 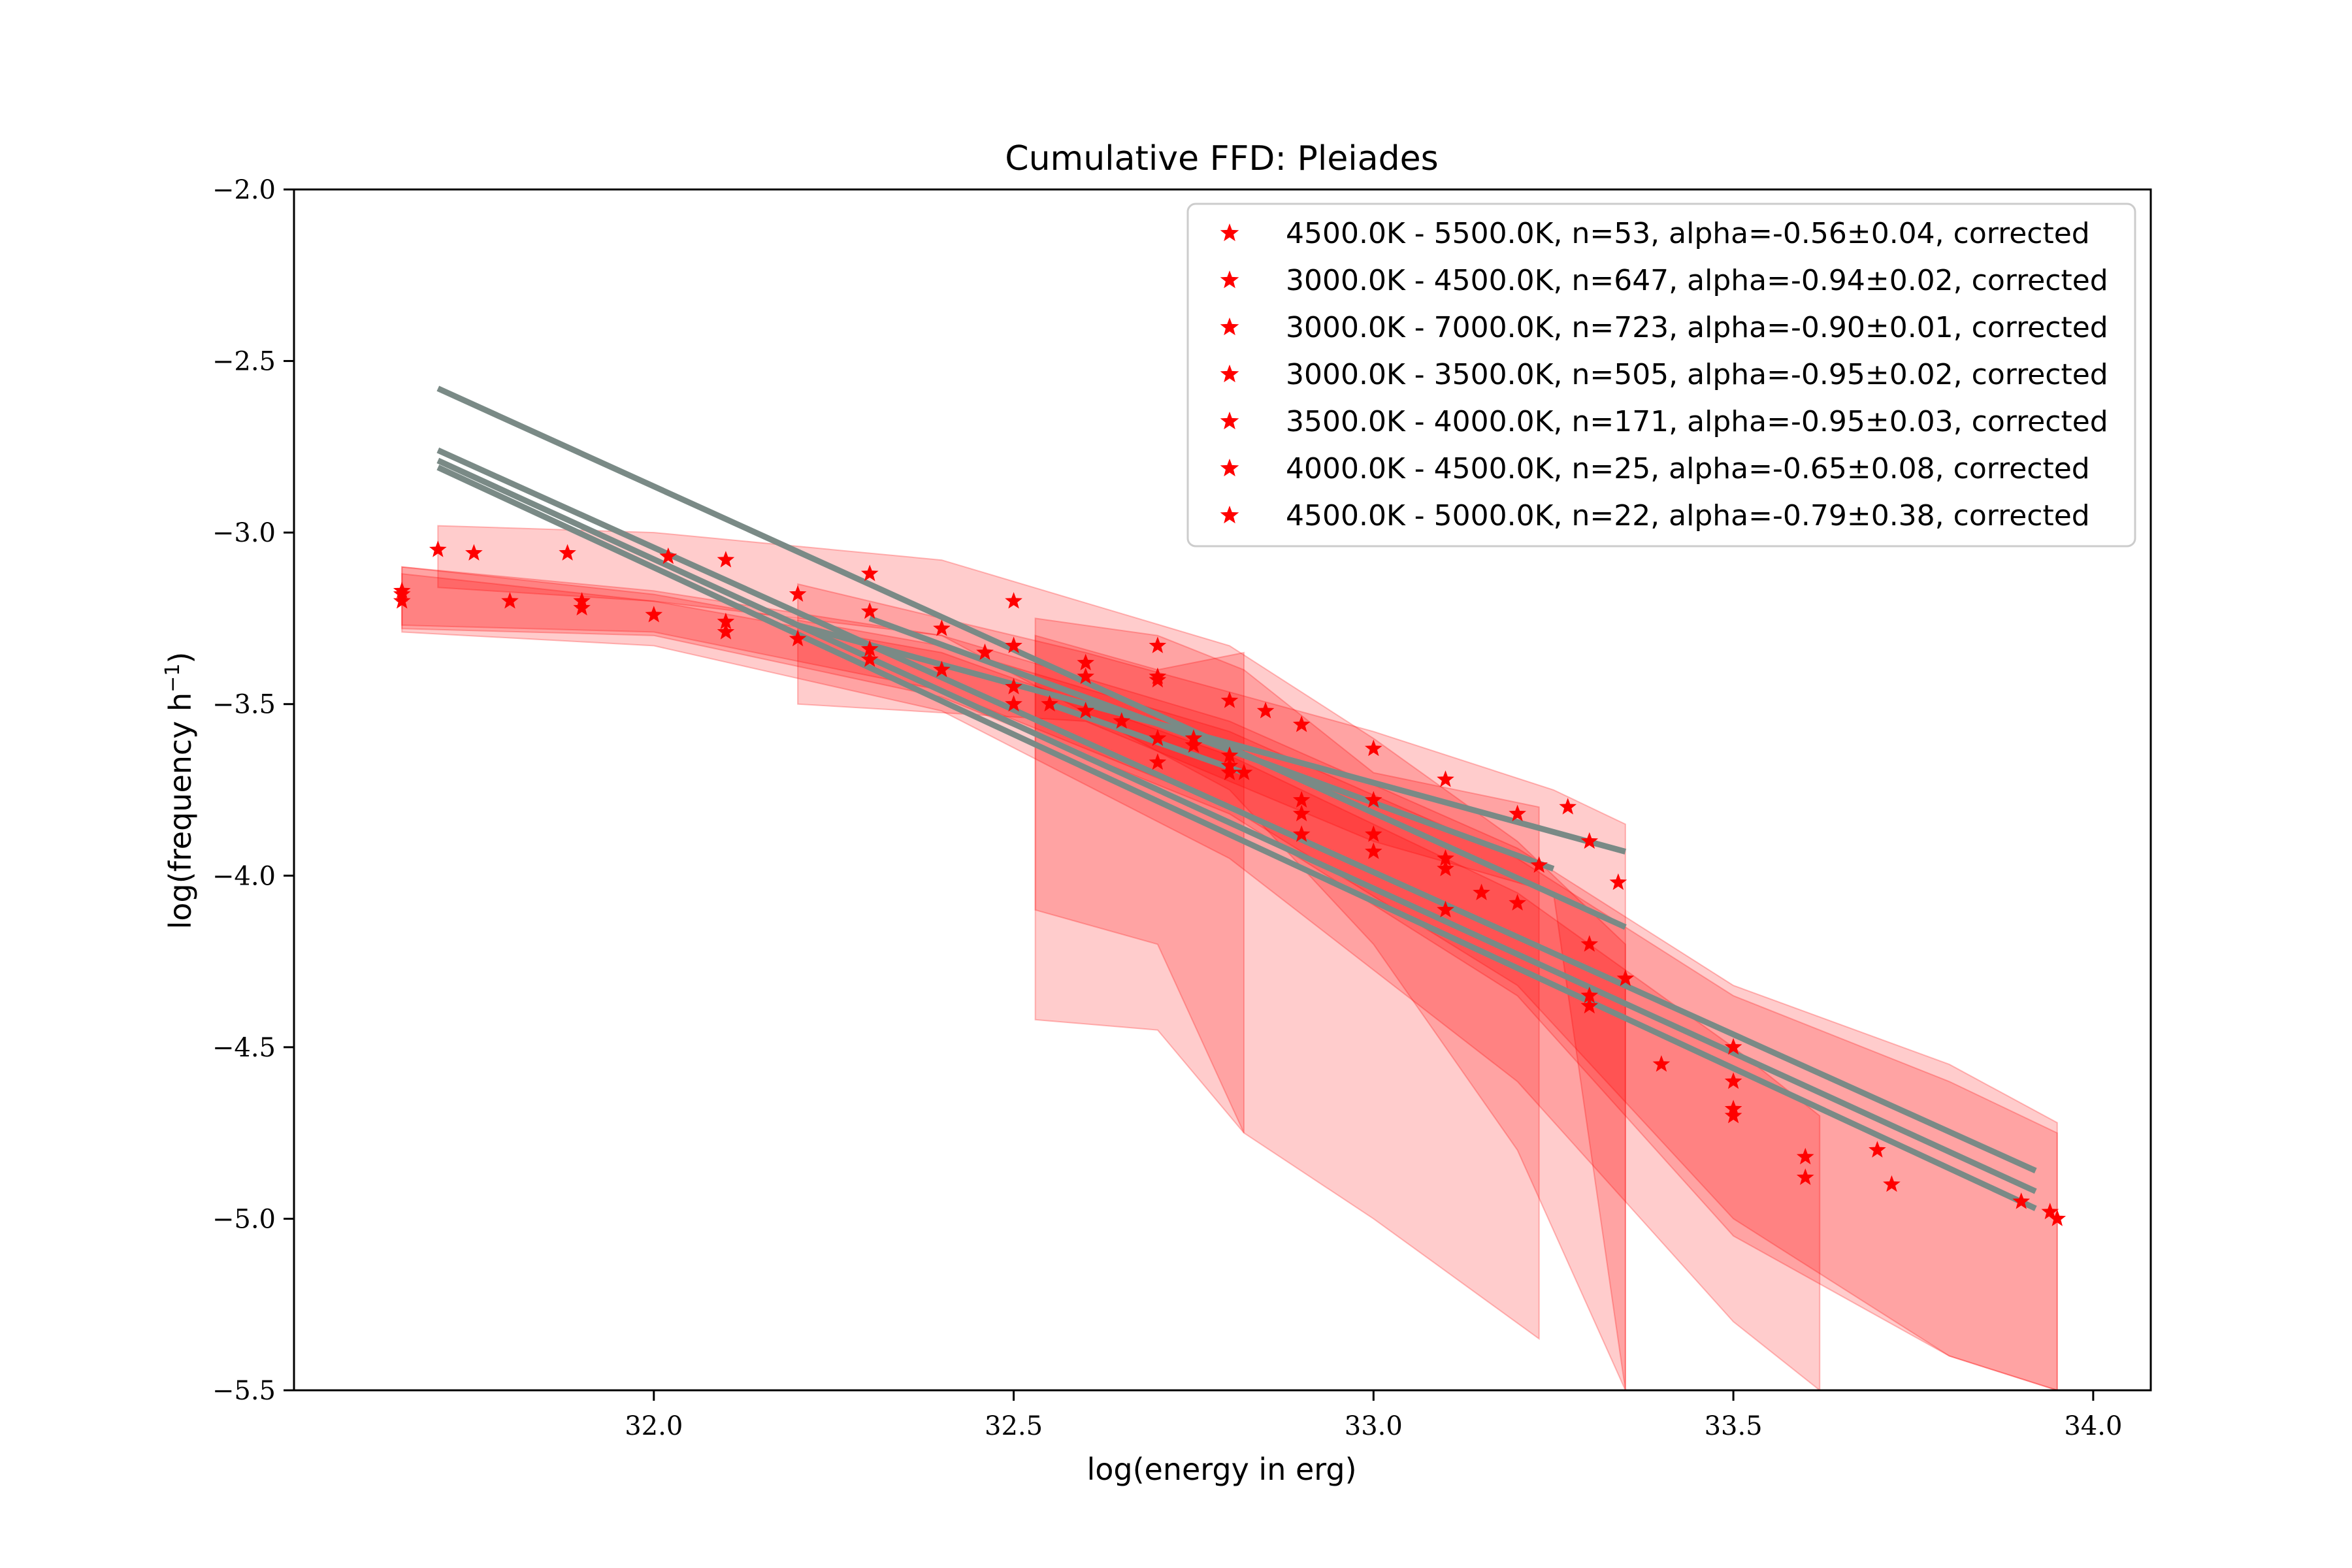 I want to click on x-tick-label: 33.5, so click(x=1734, y=1426).